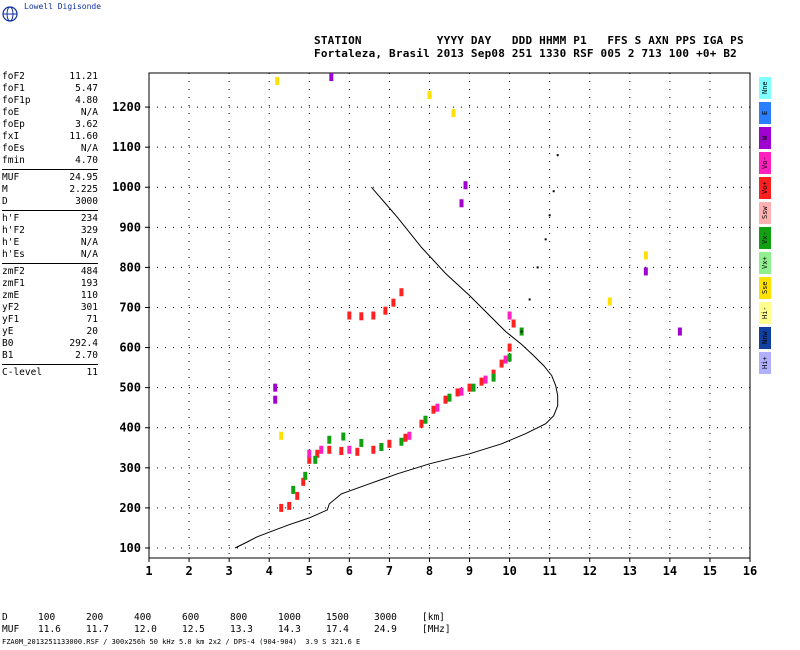 This screenshot has width=800, height=650. What do you see at coordinates (5, 201) in the screenshot?
I see `param-name: D` at bounding box center [5, 201].